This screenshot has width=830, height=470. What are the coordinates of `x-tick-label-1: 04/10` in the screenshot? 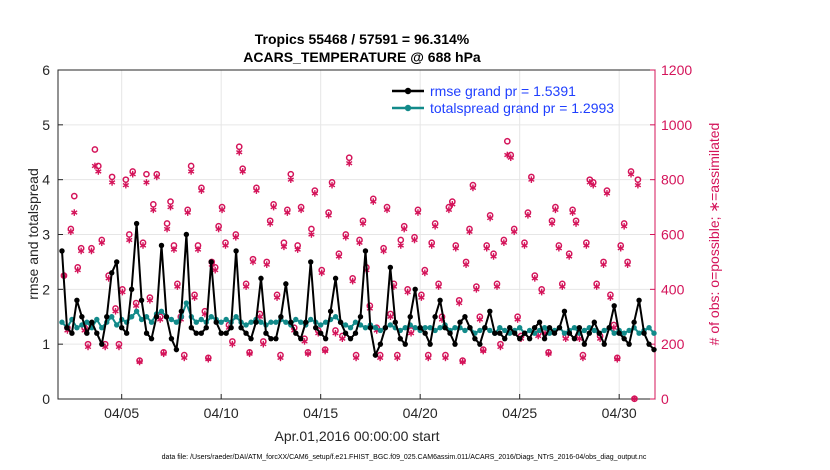 It's located at (221, 413).